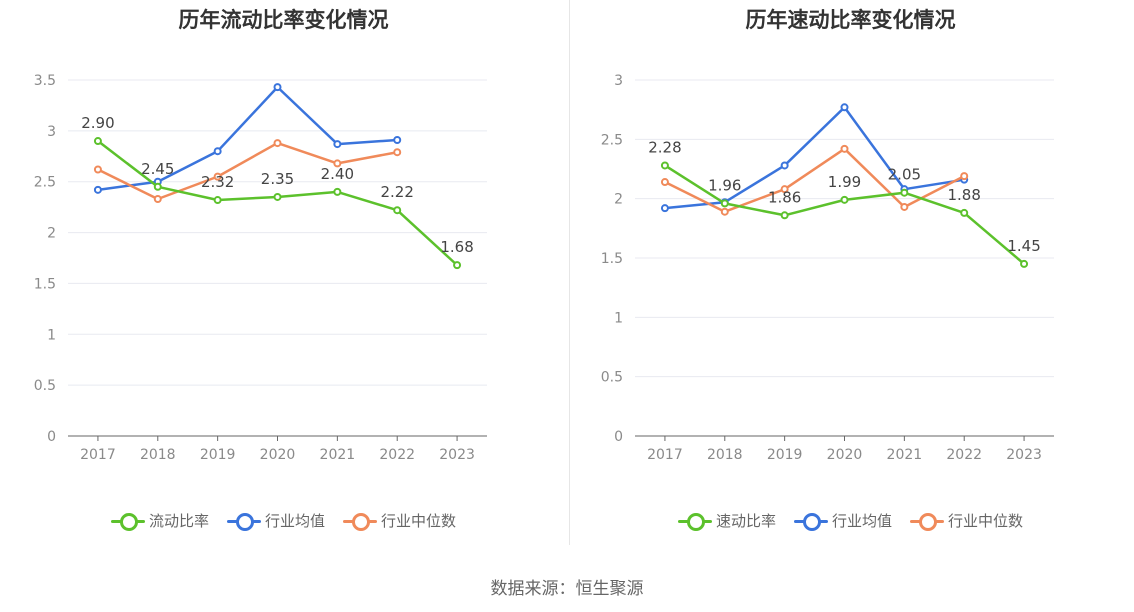 This screenshot has height=612, width=1134. I want to click on chart-title: 历年流动比率变化情况, so click(283, 20).